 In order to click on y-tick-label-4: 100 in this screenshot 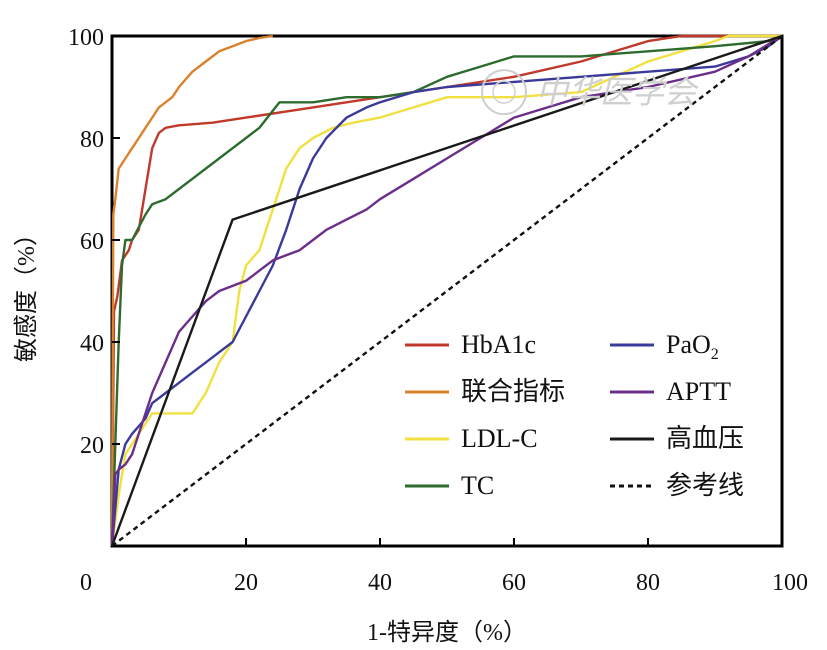, I will do `click(86, 38)`.